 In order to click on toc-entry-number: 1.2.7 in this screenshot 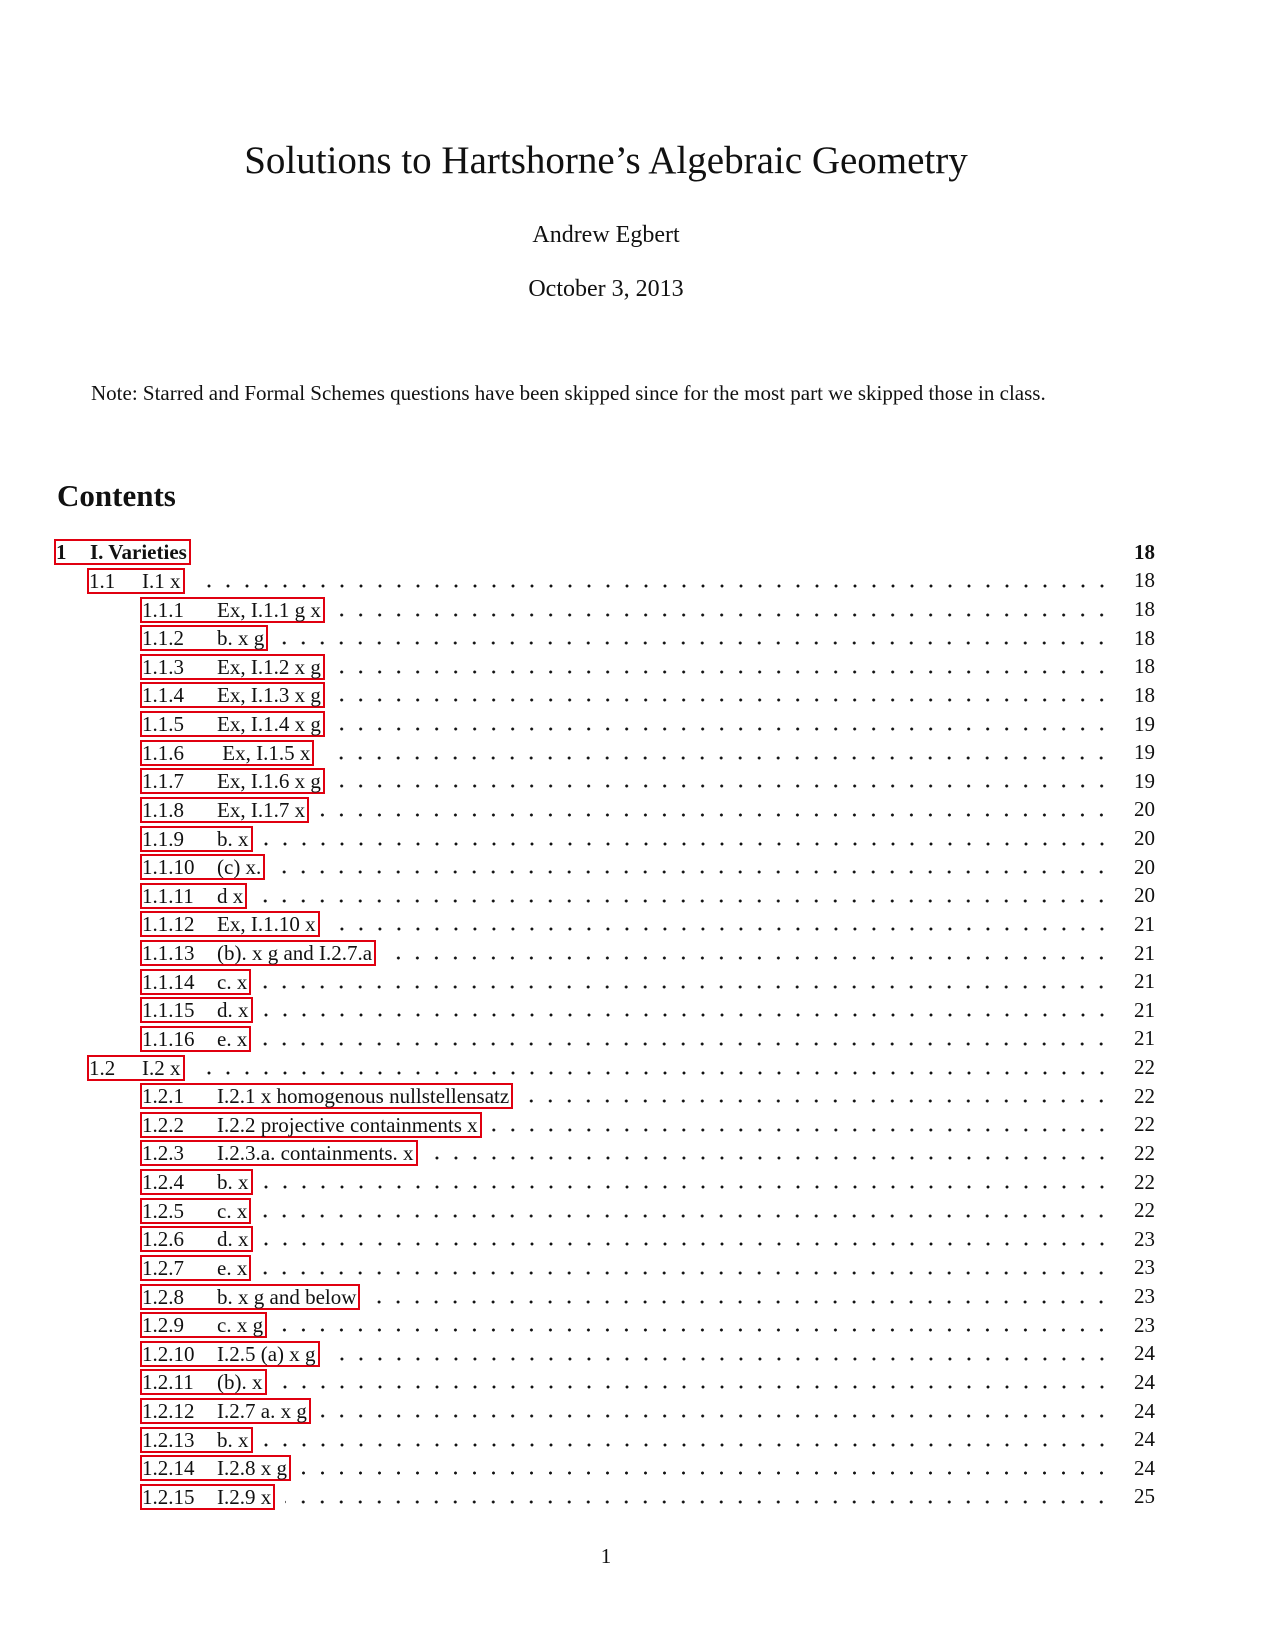, I will do `click(163, 1267)`.